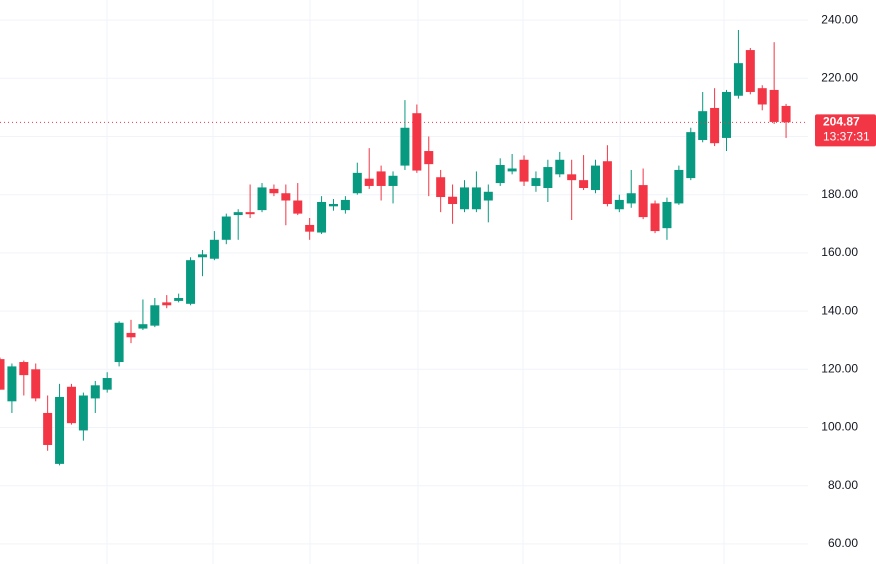  Describe the element at coordinates (843, 543) in the screenshot. I see `y-tick-label: 60.00` at that location.